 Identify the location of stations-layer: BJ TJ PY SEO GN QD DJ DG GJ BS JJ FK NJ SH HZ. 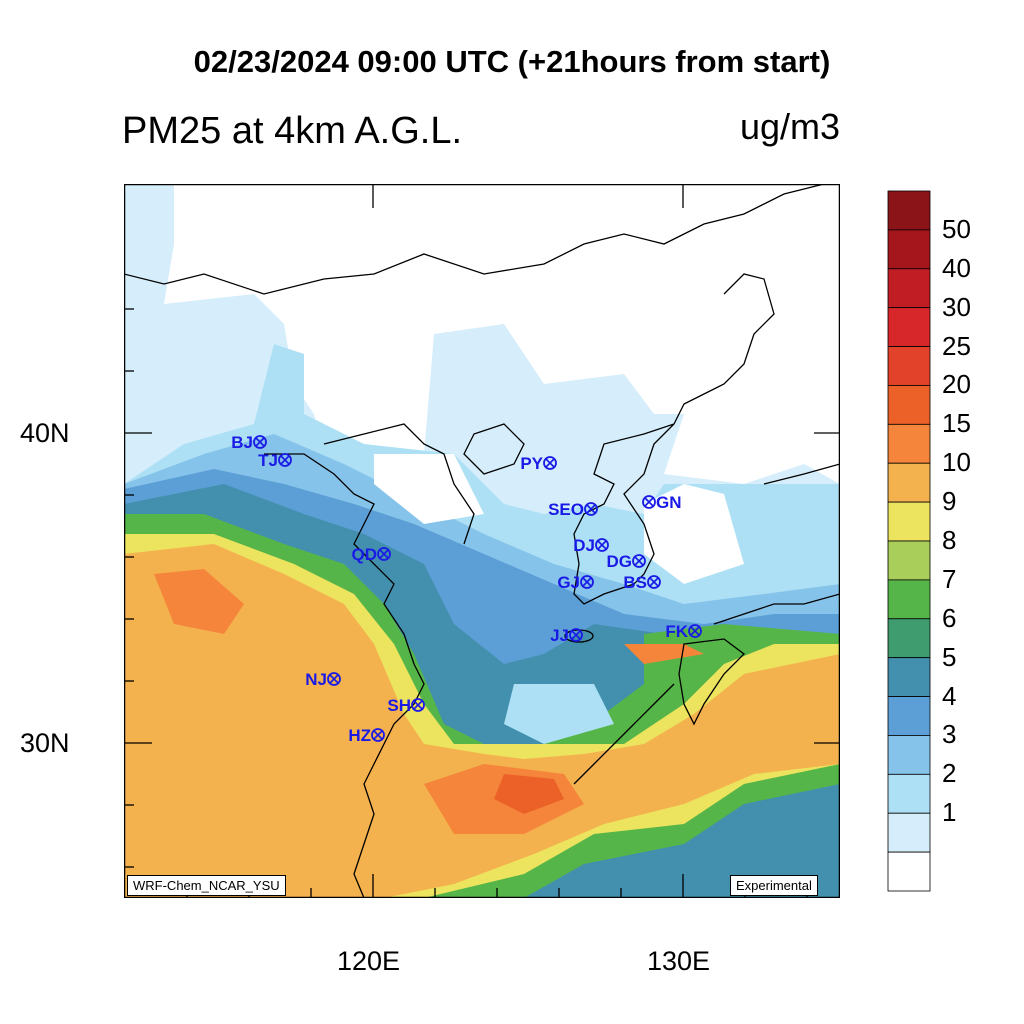
(466, 589).